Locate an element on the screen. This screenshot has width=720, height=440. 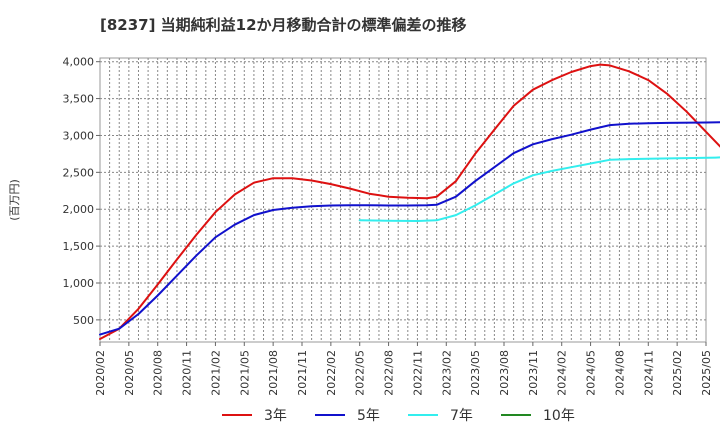
y-tick-label: 2,500 is located at coordinates (79, 172).